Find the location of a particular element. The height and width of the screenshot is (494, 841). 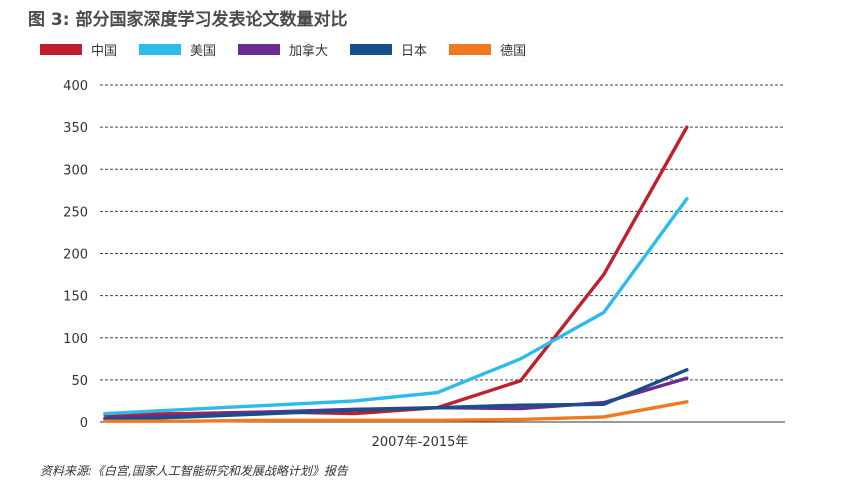

y-tick-label: 150 is located at coordinates (75, 297).